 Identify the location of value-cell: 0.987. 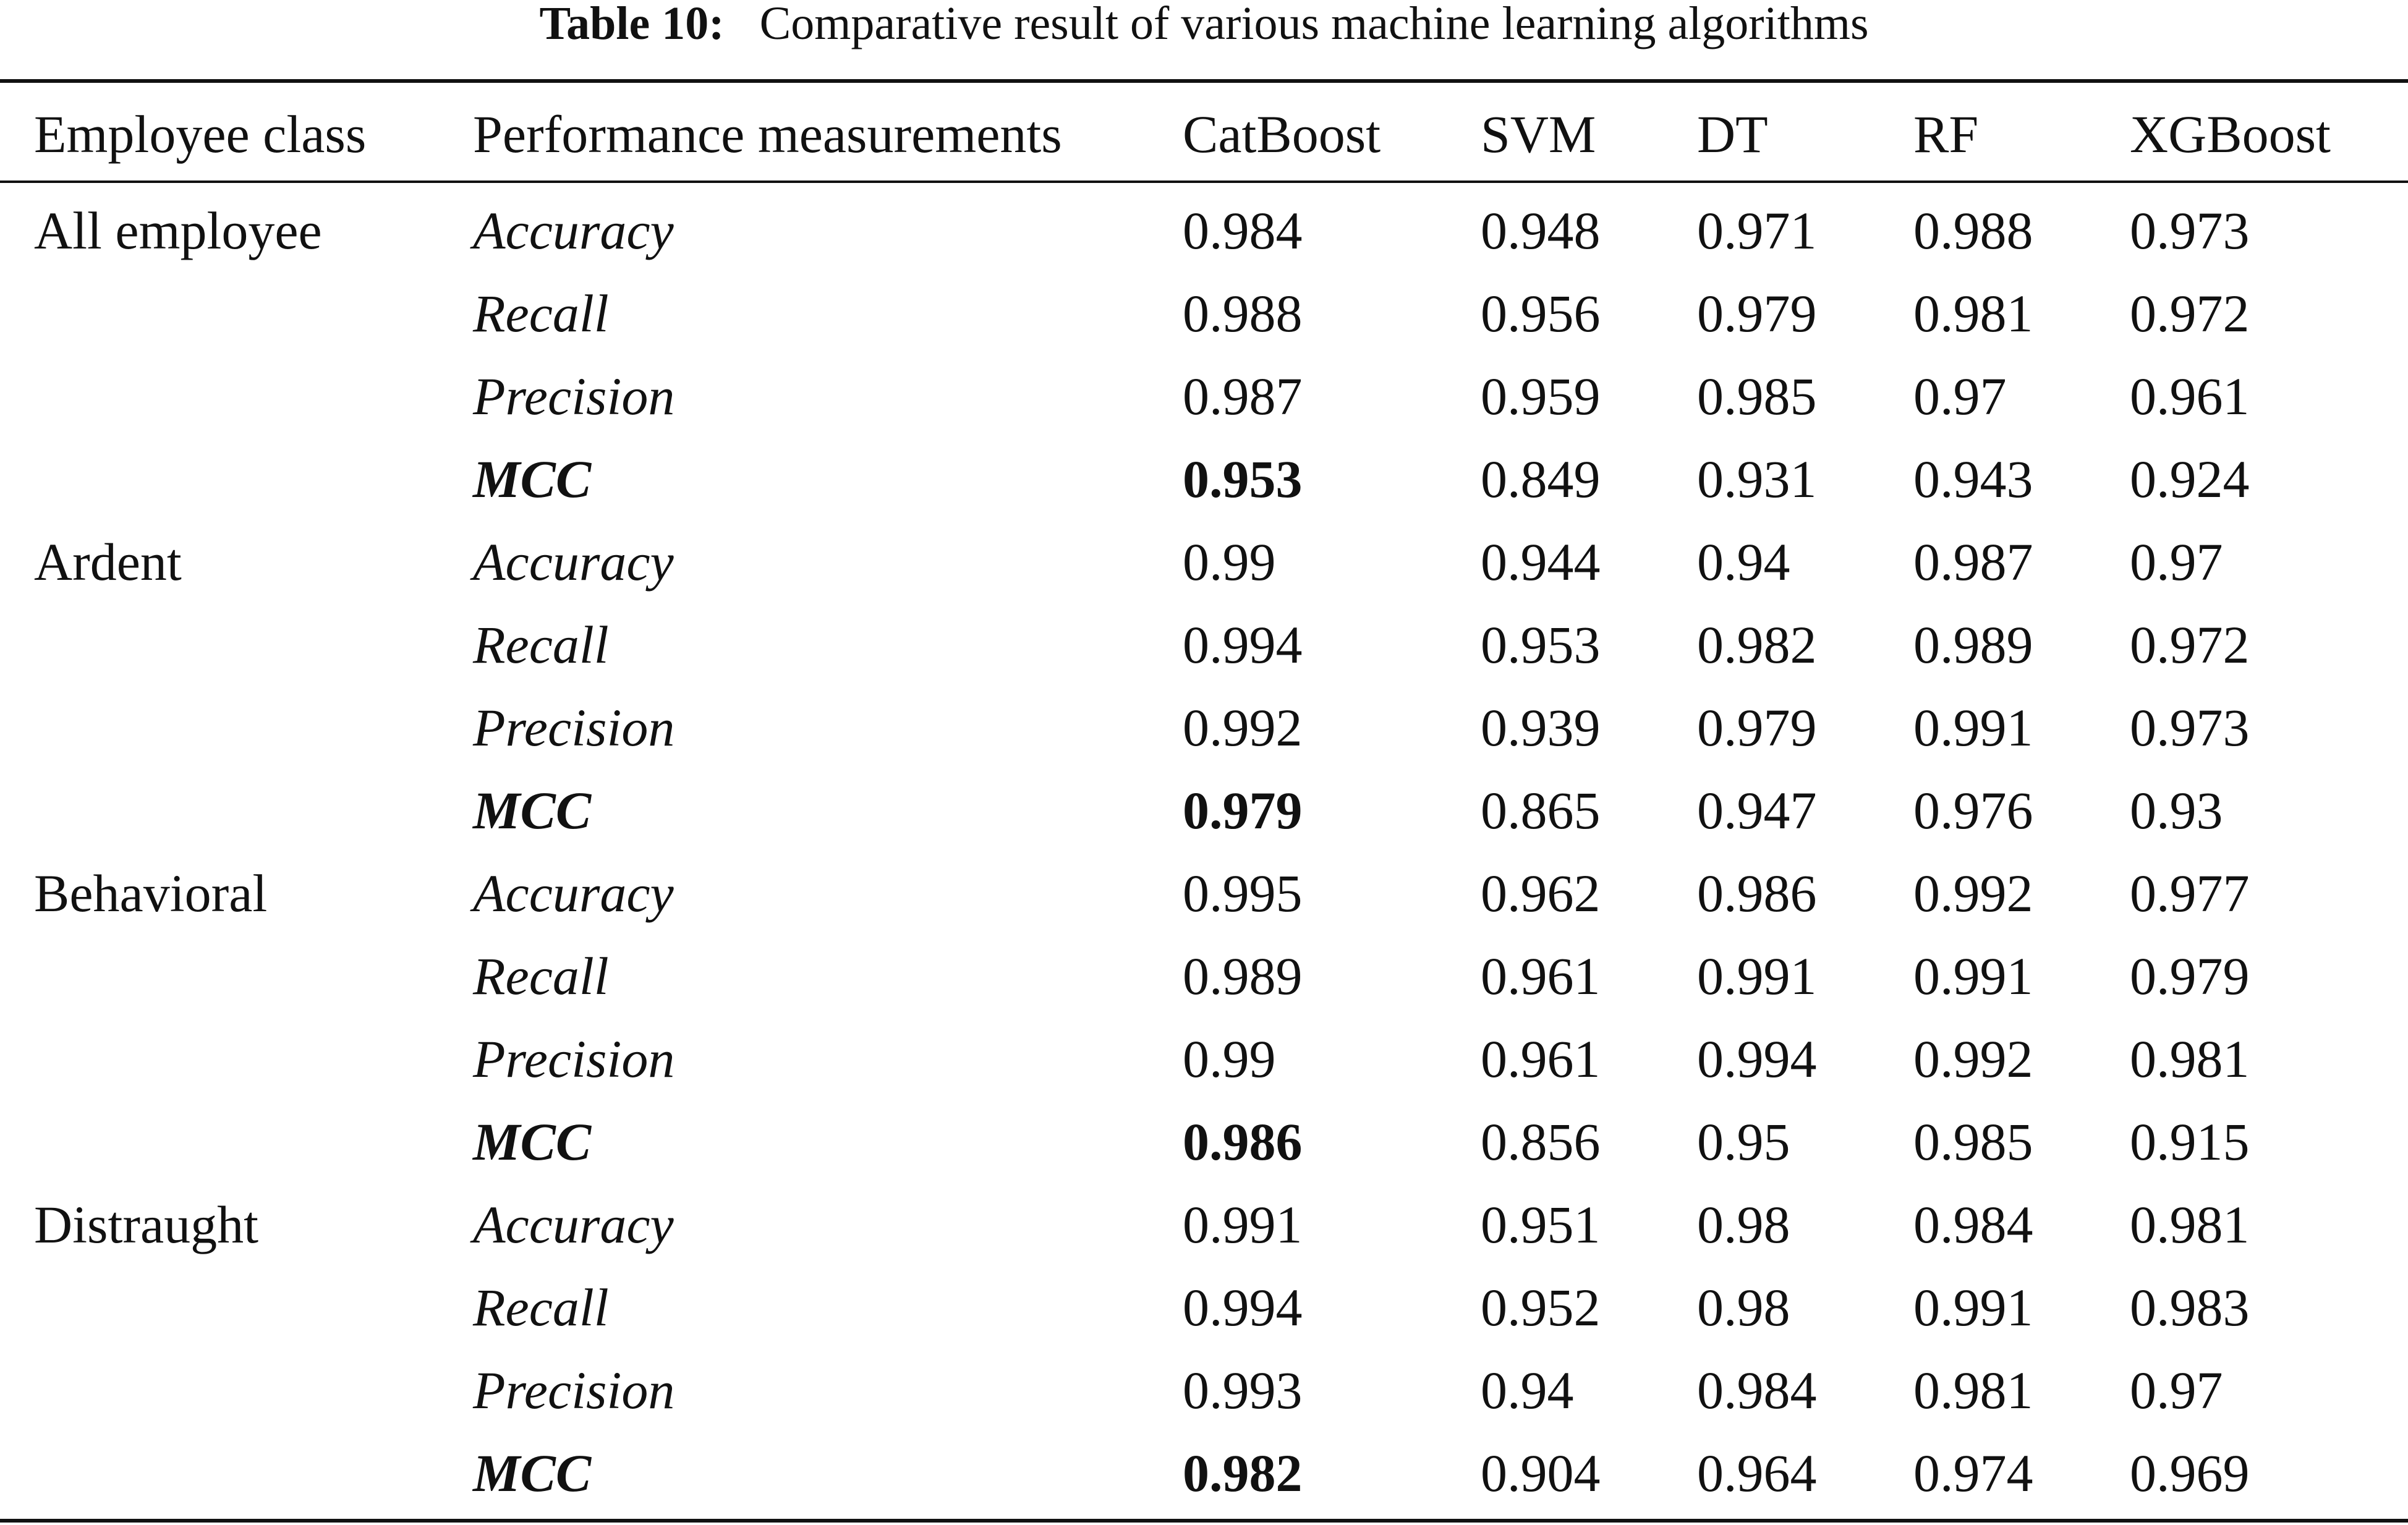
(1973, 562).